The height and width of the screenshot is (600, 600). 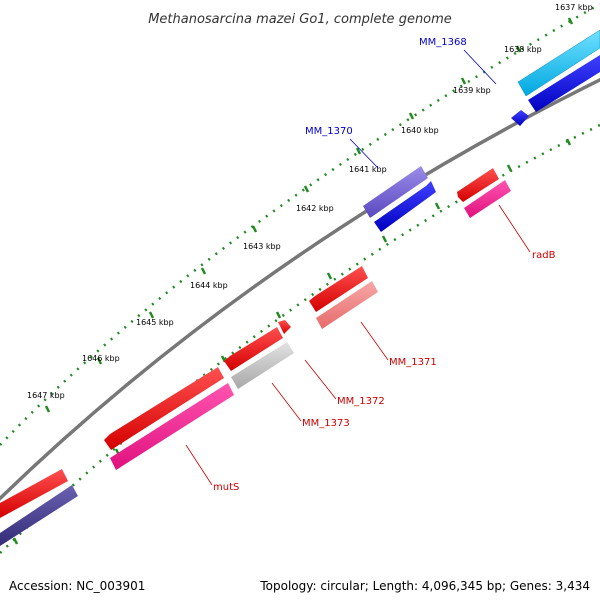 I want to click on tick-label: 1637 kbp, so click(x=574, y=7).